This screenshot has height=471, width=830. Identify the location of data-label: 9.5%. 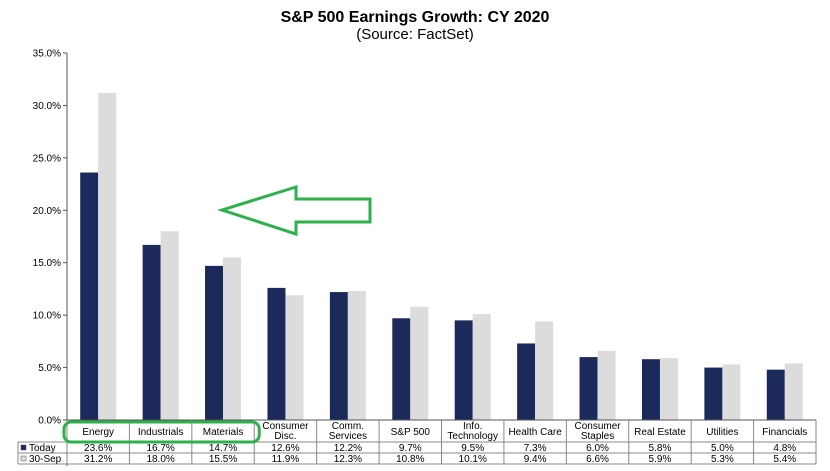
(472, 448).